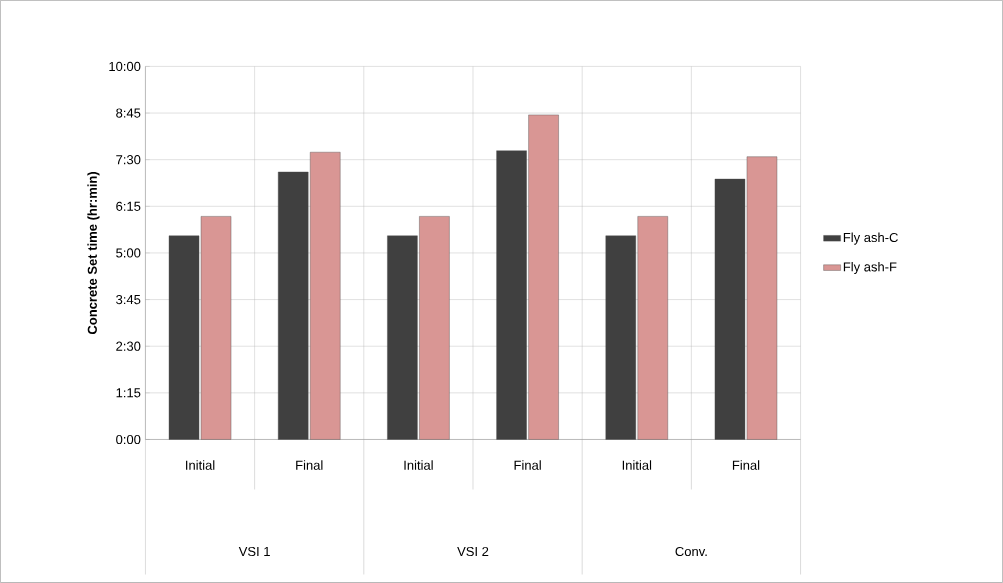 The image size is (1003, 583). Describe the element at coordinates (128, 439) in the screenshot. I see `y-tick-label: 0:00` at that location.